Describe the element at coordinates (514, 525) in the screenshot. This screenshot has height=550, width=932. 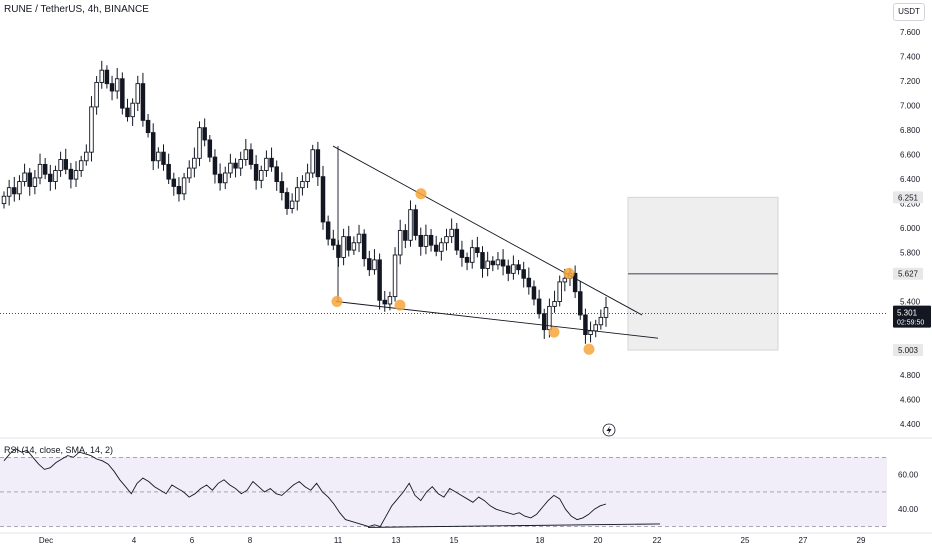
I see `rsi-divergence-line` at that location.